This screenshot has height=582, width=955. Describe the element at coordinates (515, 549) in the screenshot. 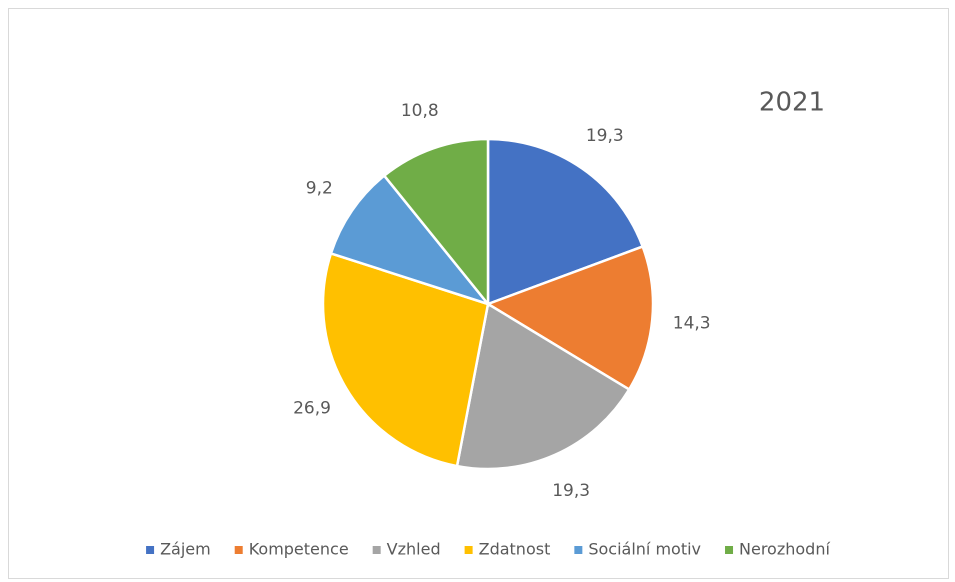

I see `legend-label: Zdatnost` at that location.